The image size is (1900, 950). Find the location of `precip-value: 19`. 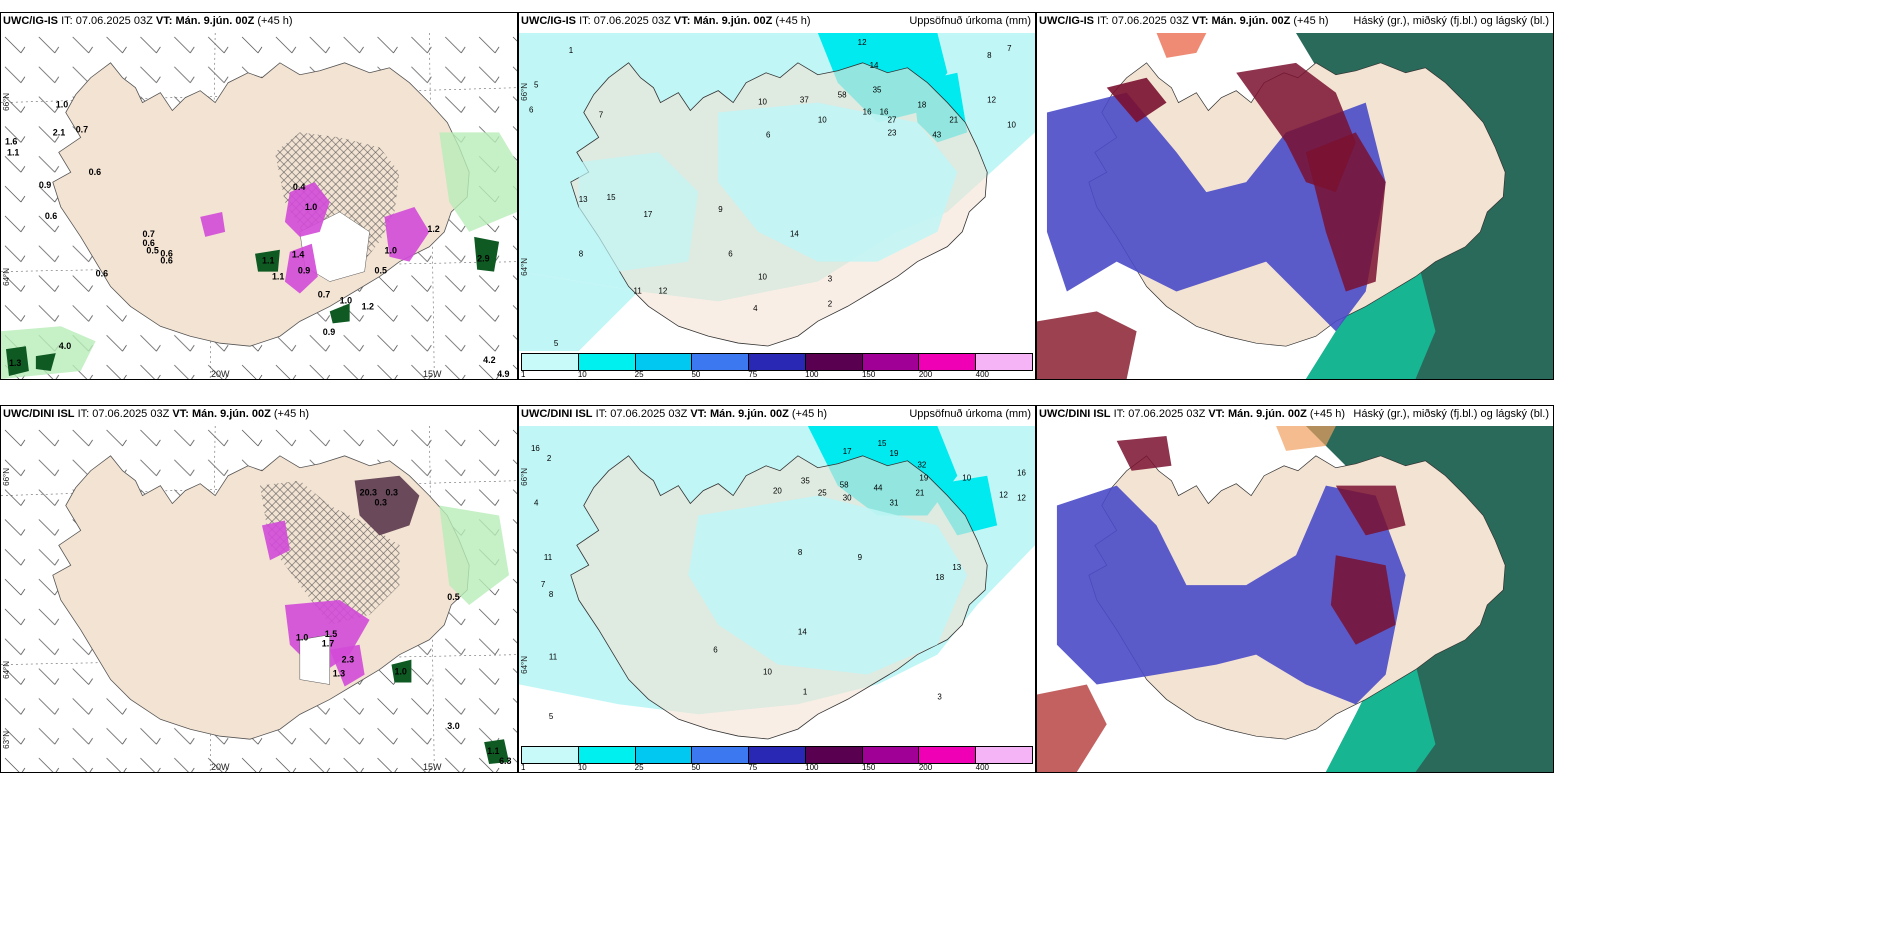

precip-value: 19 is located at coordinates (894, 453).